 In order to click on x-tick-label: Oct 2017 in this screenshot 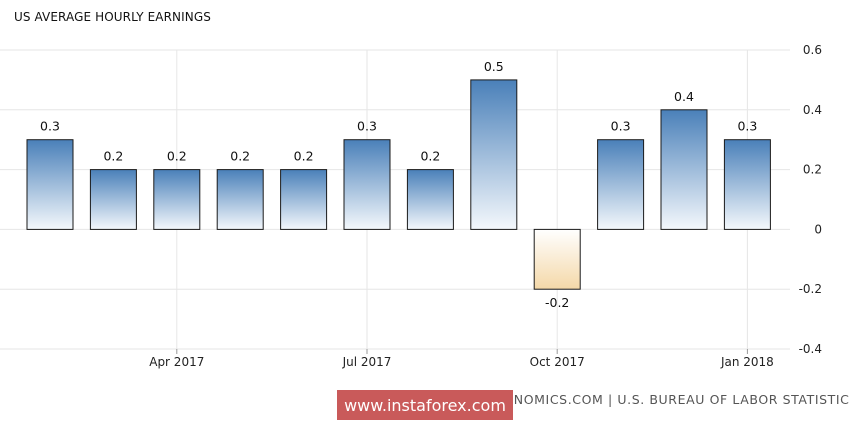, I will do `click(557, 362)`.